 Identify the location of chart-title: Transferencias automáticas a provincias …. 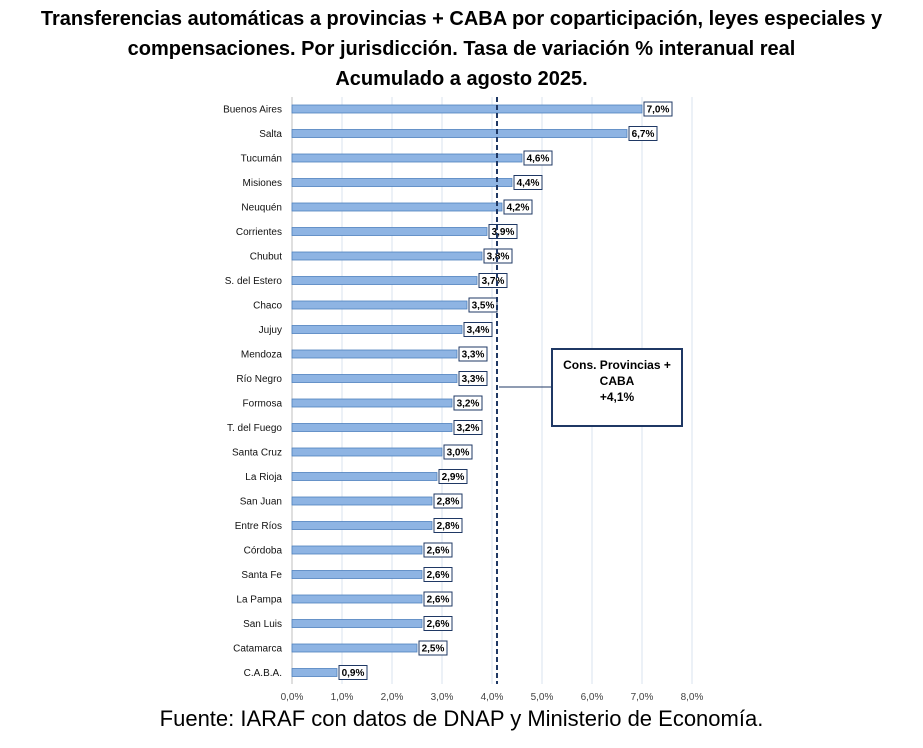
(461, 49).